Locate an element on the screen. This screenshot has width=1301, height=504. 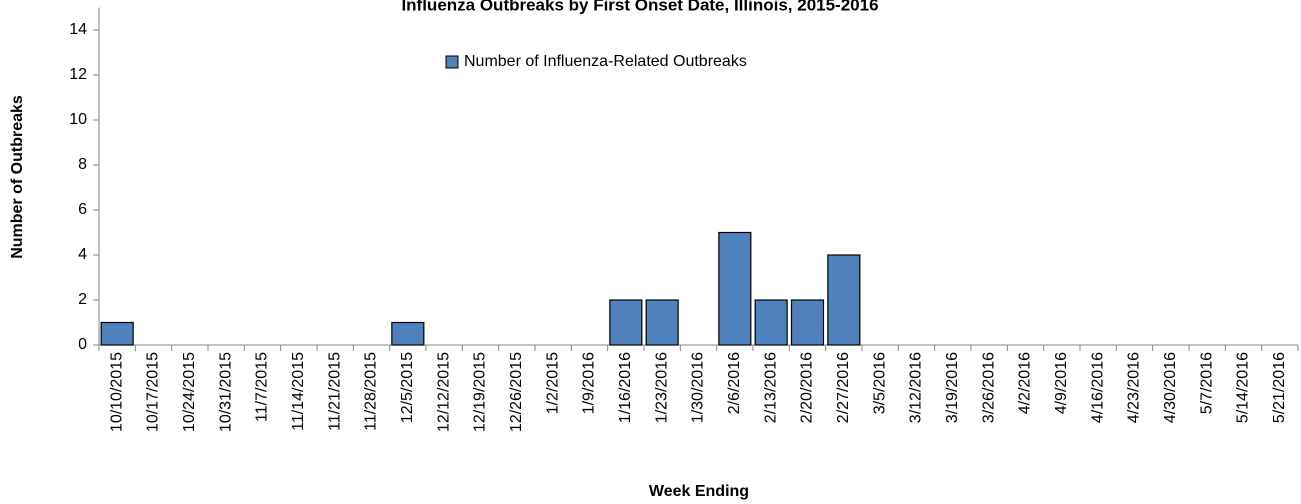
y-tick-label: 14 is located at coordinates (78, 29).